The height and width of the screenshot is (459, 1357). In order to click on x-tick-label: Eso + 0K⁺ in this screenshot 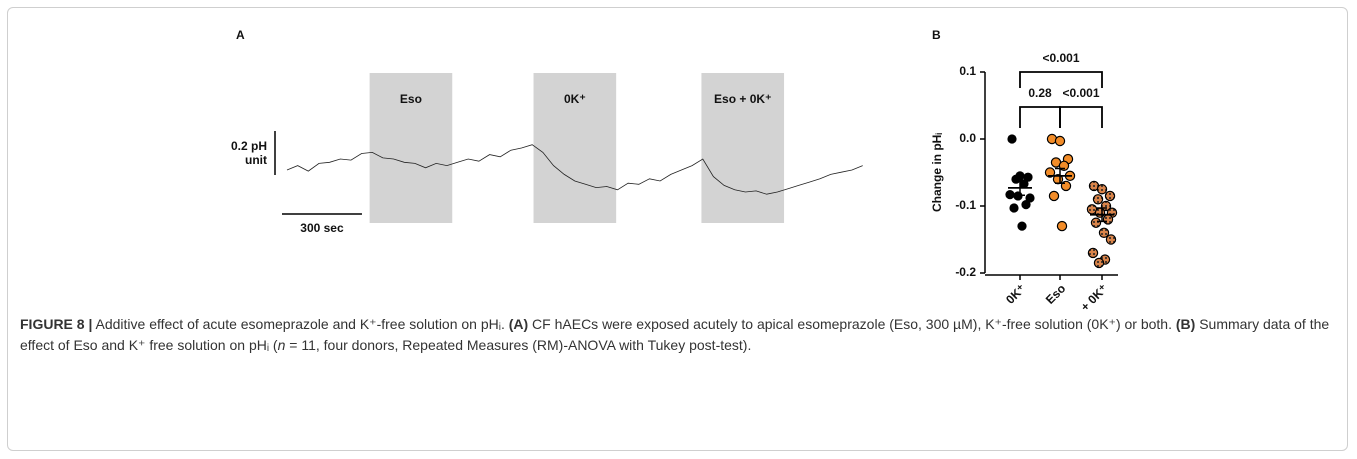, I will do `click(1085, 295)`.